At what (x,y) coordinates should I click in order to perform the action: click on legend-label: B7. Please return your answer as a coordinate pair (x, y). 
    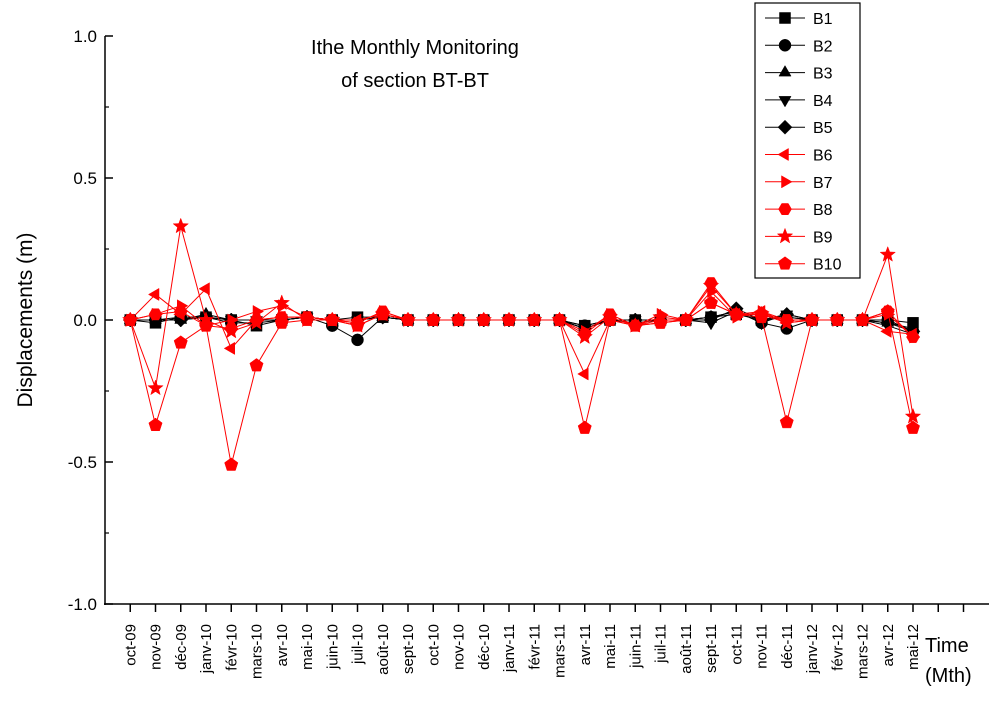
    Looking at the image, I should click on (823, 183).